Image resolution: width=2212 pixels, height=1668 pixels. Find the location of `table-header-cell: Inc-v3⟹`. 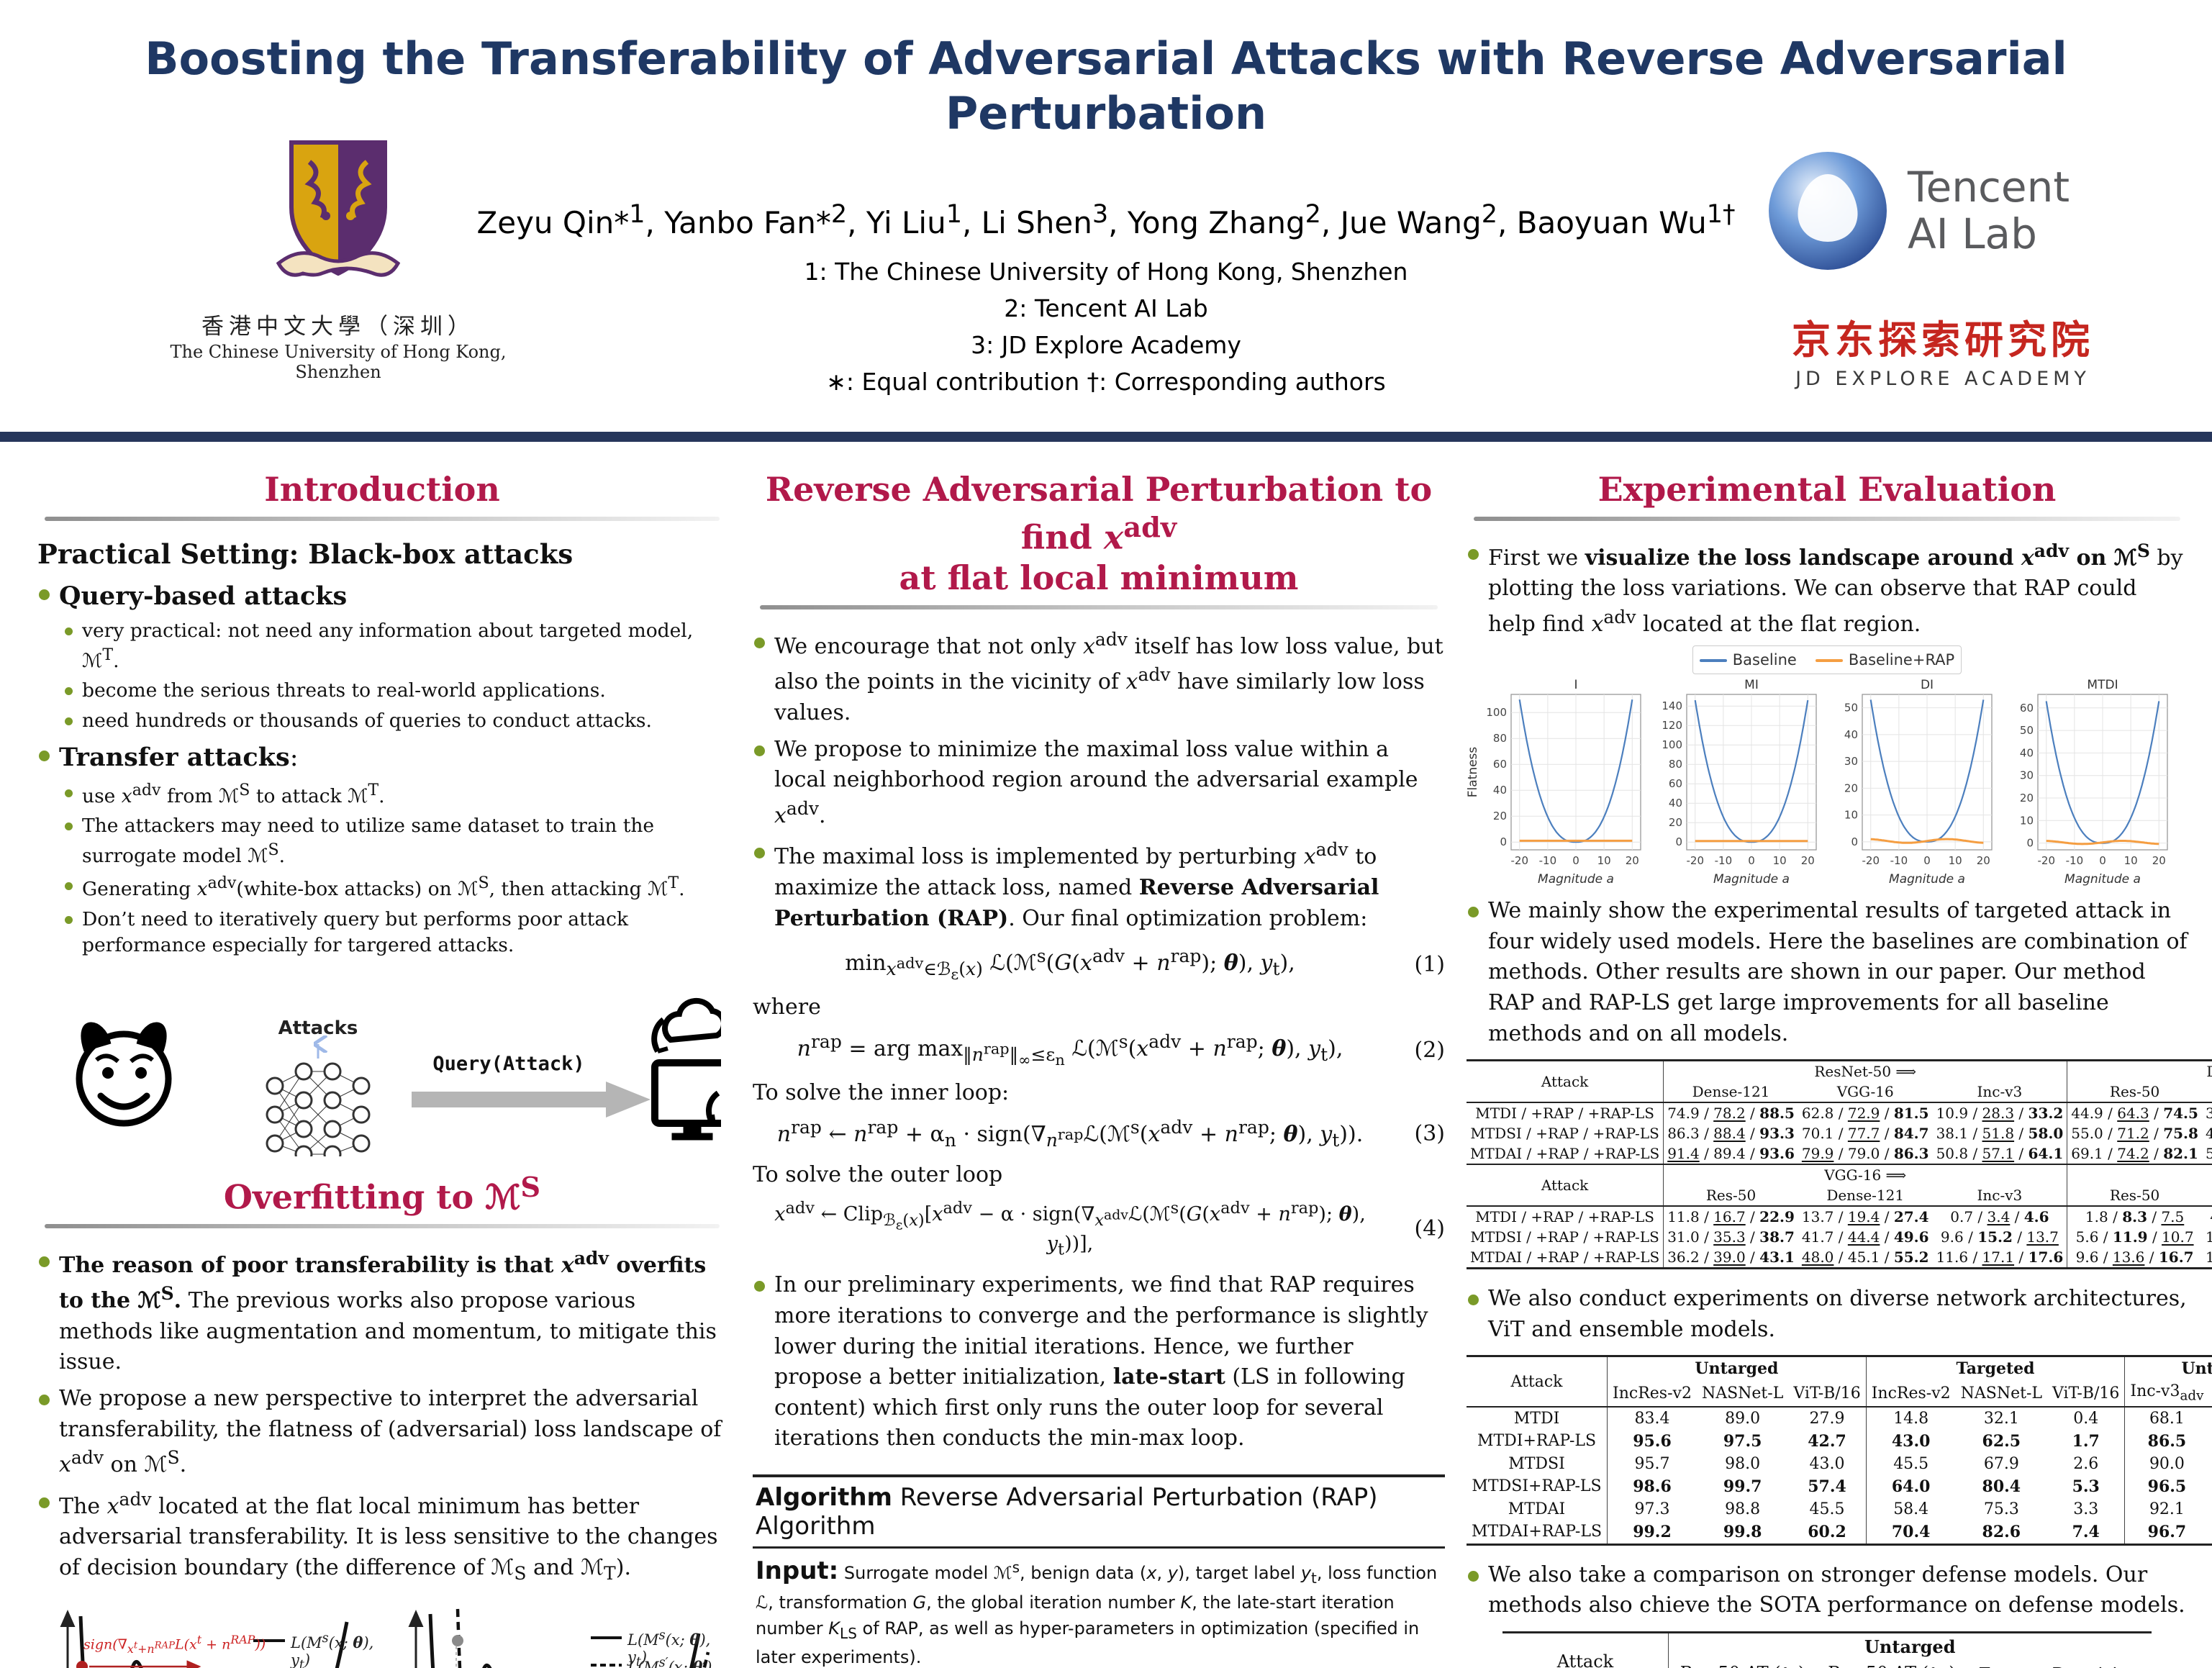

table-header-cell: Inc-v3⟹ is located at coordinates (2139, 1175).